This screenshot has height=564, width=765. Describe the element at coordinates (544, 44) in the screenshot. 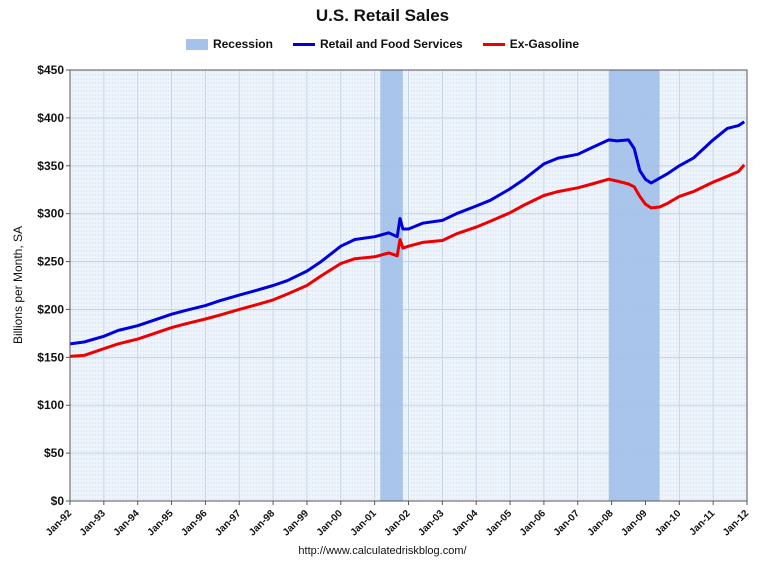

I see `legend-label-ex-gasoline: Ex-Gasoline` at that location.